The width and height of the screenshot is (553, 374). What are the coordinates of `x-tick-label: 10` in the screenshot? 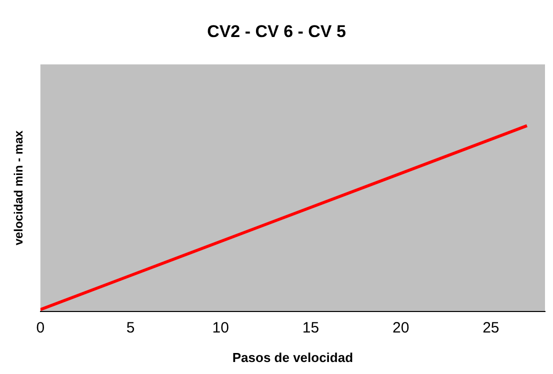 It's located at (220, 328).